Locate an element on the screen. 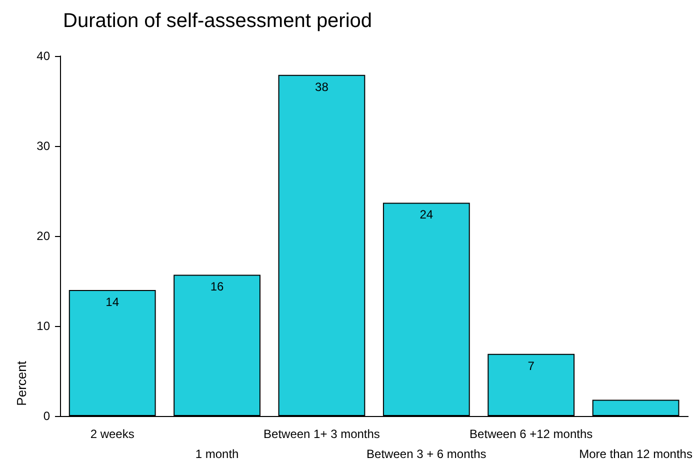  x-tick-label: 2 weeks is located at coordinates (112, 434).